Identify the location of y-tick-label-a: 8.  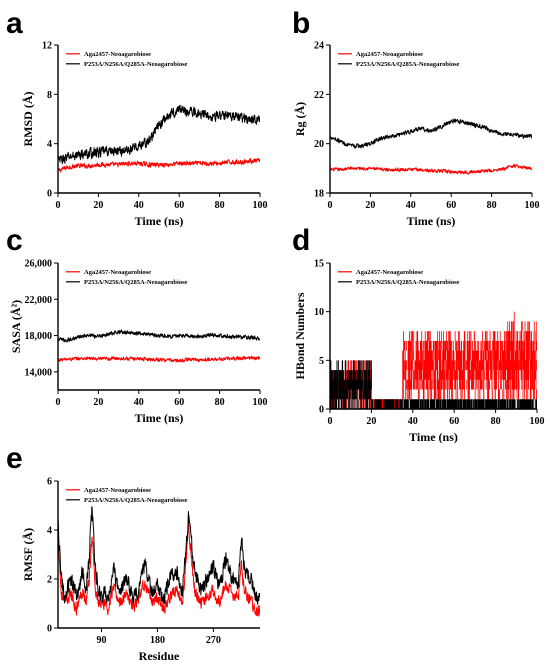
(49, 95).